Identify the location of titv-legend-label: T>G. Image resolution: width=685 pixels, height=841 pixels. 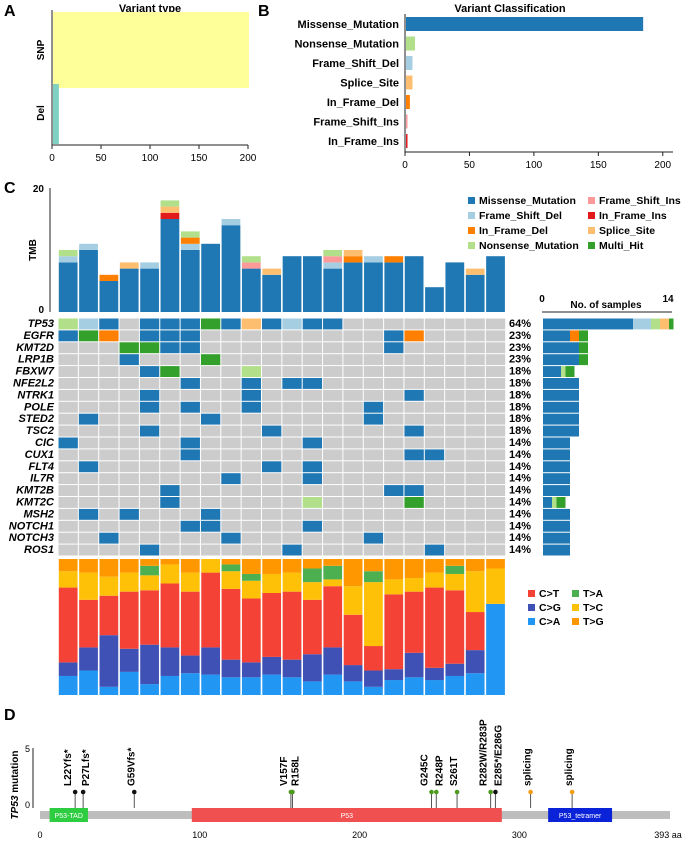
(593, 622).